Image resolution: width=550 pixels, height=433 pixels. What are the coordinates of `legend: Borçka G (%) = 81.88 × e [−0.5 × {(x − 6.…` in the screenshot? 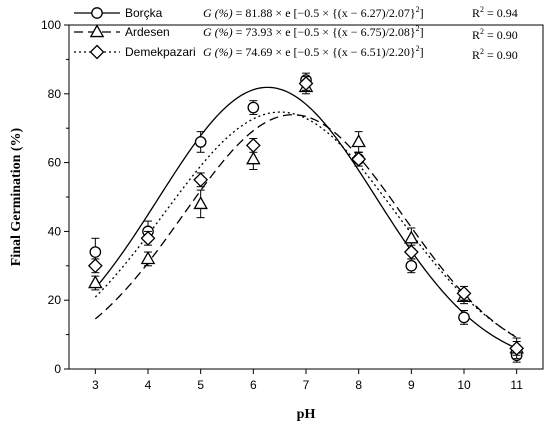 It's located at (296, 33).